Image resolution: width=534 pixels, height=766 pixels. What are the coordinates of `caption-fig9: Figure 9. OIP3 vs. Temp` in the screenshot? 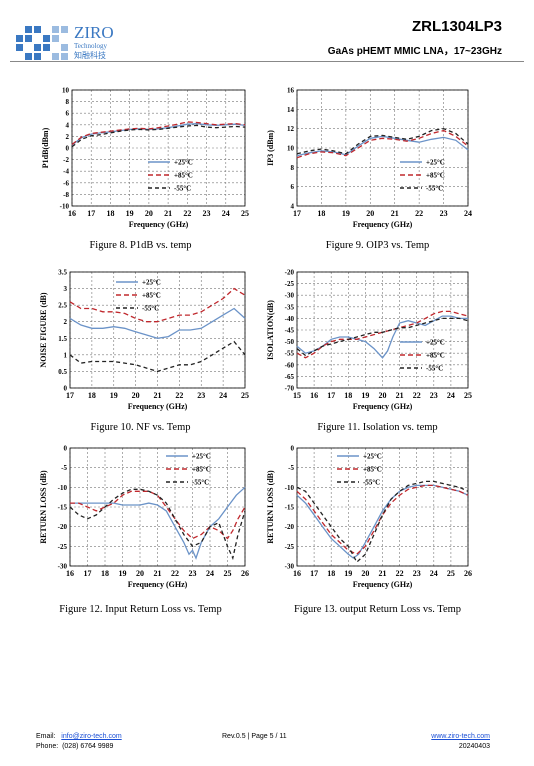 It's located at (377, 245).